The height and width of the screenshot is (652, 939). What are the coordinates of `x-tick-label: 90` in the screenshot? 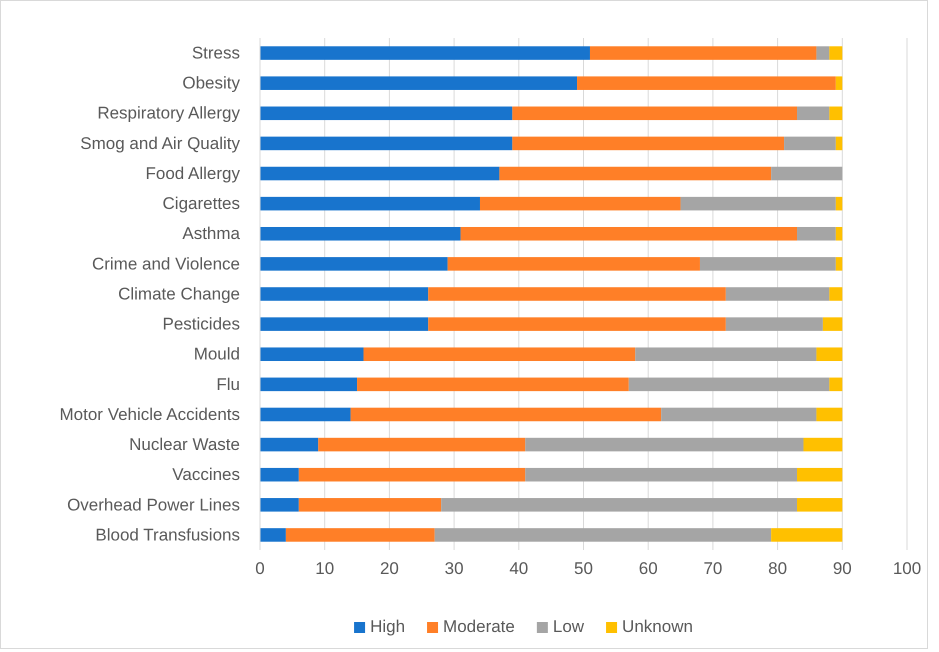 It's located at (842, 568).